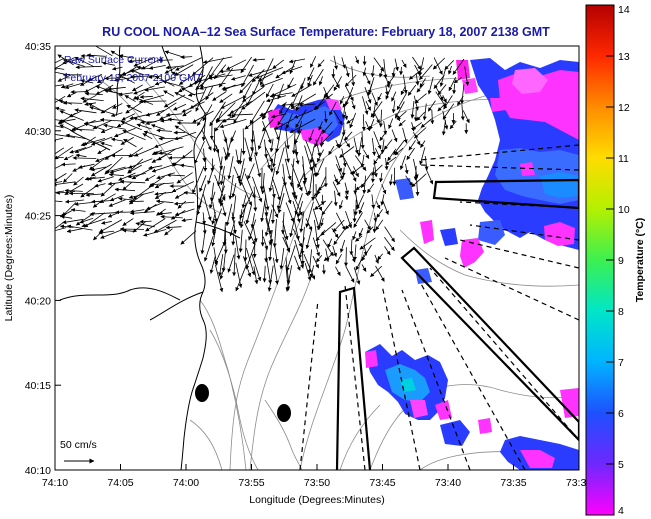 The image size is (651, 519). I want to click on x-tick-label: 74:05, so click(120, 483).